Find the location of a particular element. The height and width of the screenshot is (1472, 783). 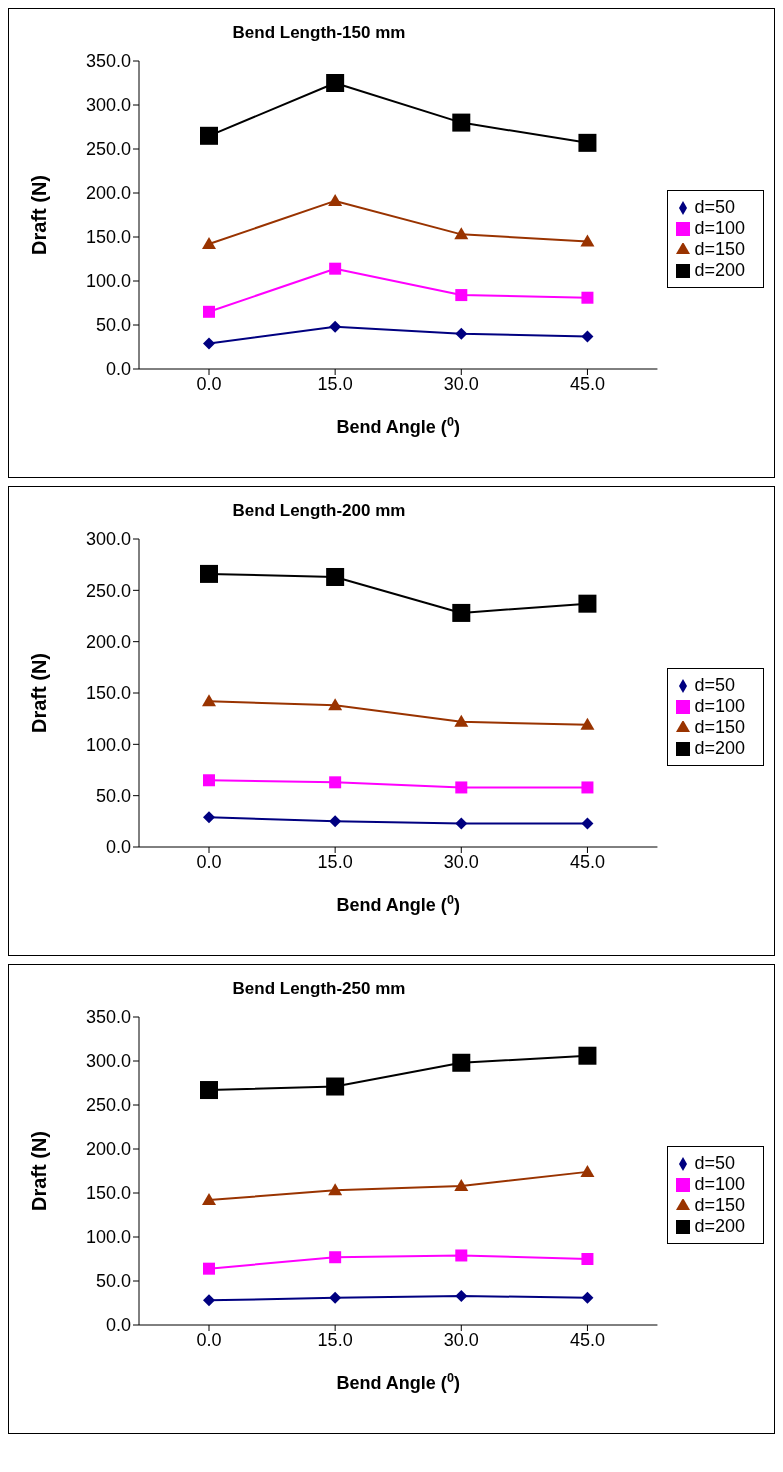

chart-title: Bend Length-200 mm is located at coordinates (319, 511).